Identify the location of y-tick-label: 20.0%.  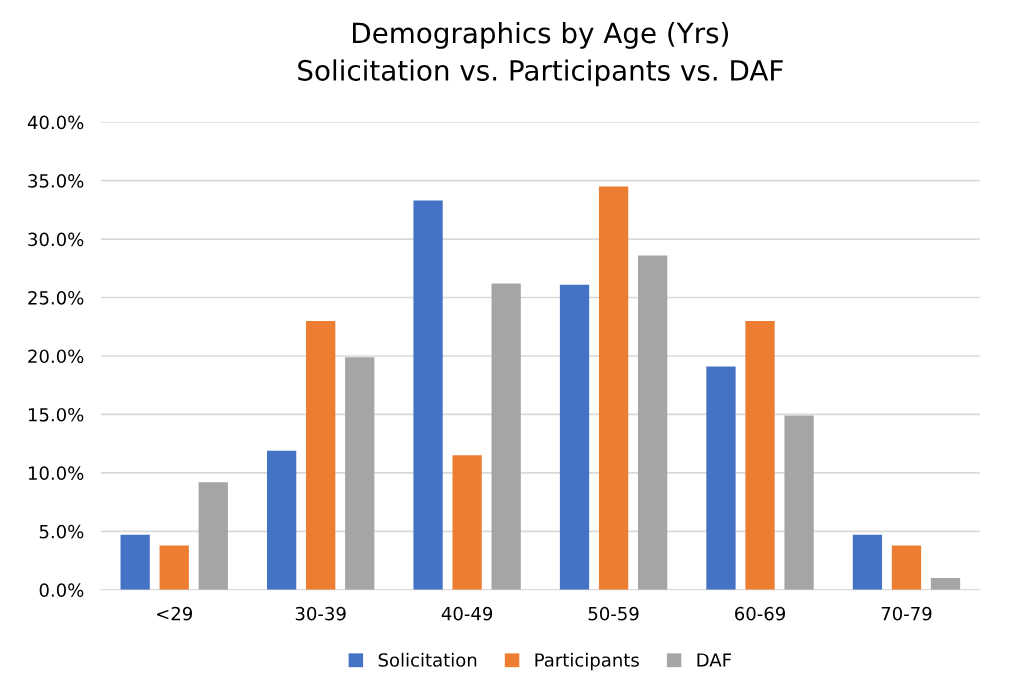
(56, 356).